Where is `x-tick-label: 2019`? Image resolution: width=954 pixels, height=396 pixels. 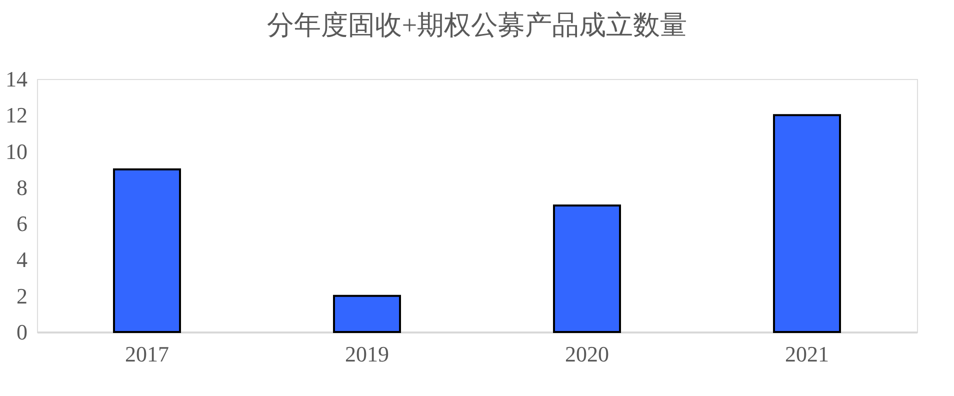
x-tick-label: 2019 is located at coordinates (367, 354).